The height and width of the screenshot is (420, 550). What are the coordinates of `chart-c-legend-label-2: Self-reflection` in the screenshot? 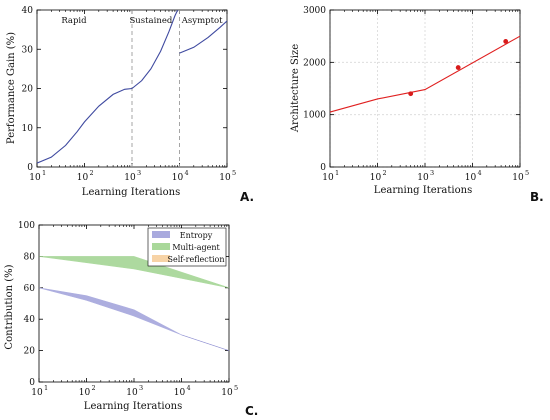 It's located at (195, 259).